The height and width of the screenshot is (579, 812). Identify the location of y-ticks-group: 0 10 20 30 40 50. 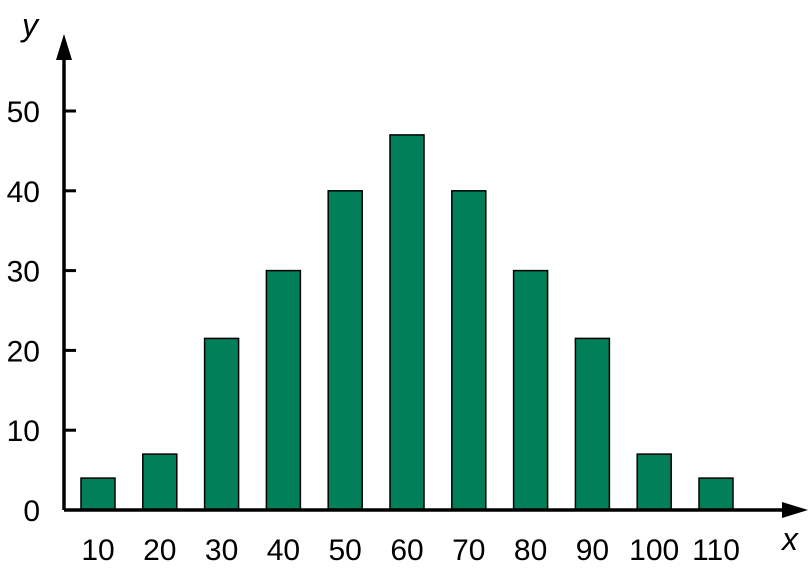
(41, 312).